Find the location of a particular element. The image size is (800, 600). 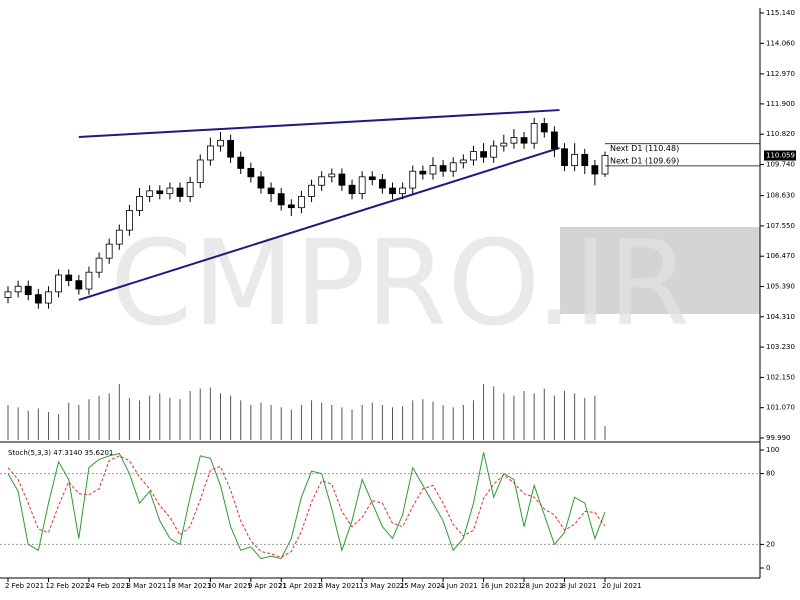

y-tick-label: 101.070 is located at coordinates (780, 408).